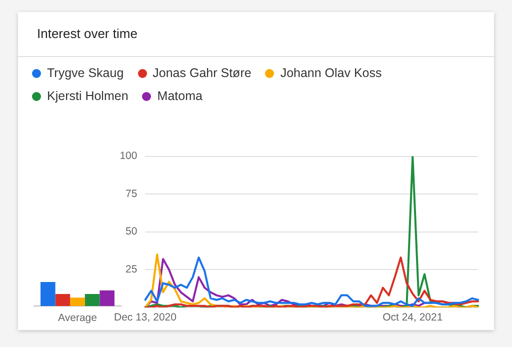 The width and height of the screenshot is (512, 347). I want to click on y-tick-label: 50, so click(132, 232).